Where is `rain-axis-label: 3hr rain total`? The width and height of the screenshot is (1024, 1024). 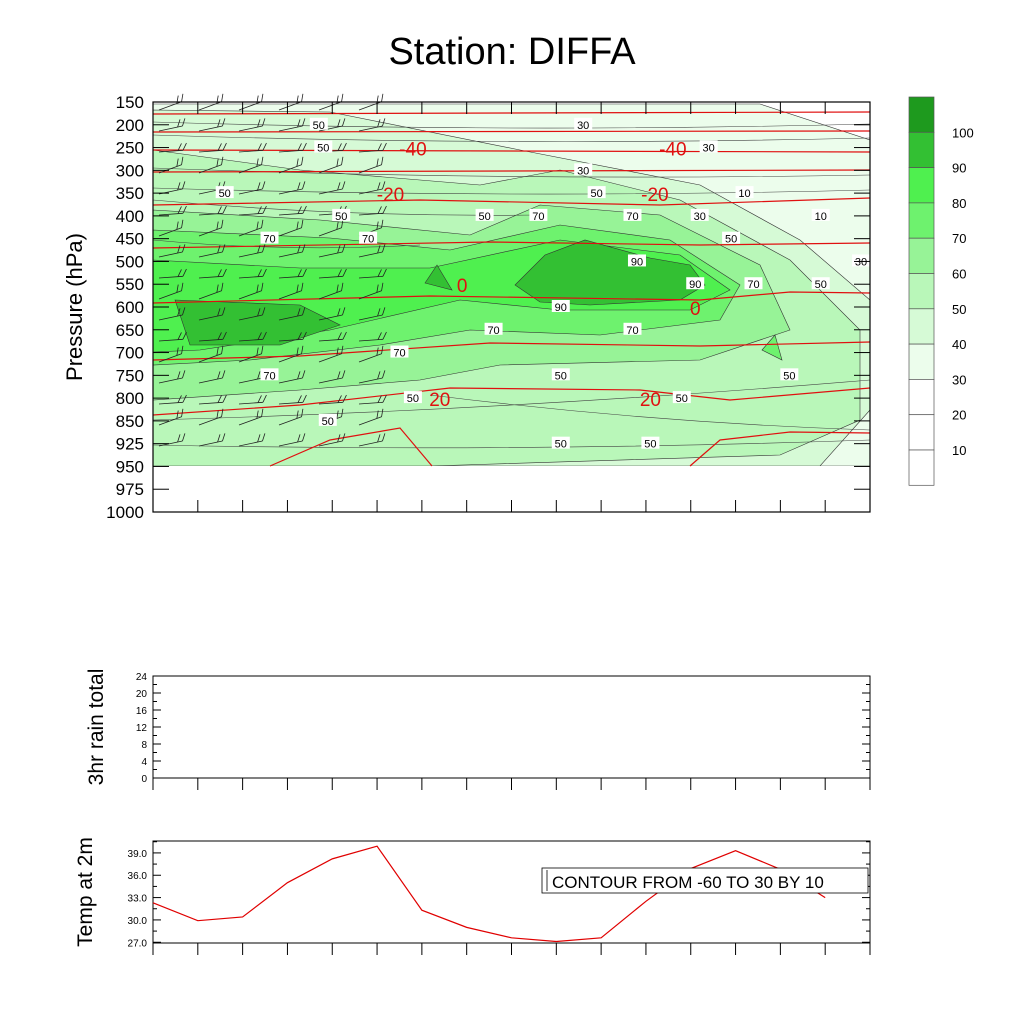 rain-axis-label: 3hr rain total is located at coordinates (96, 727).